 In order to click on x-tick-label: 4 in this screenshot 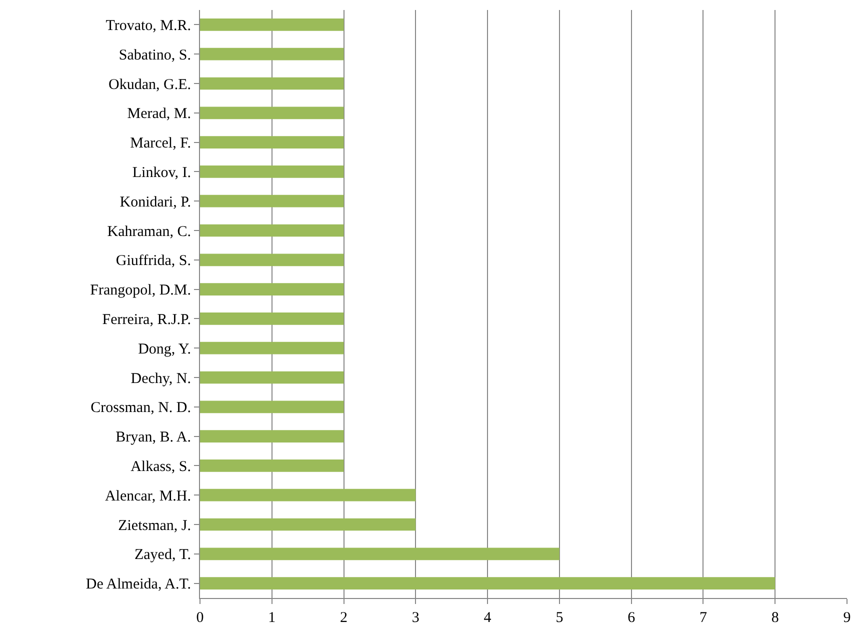, I will do `click(488, 618)`.